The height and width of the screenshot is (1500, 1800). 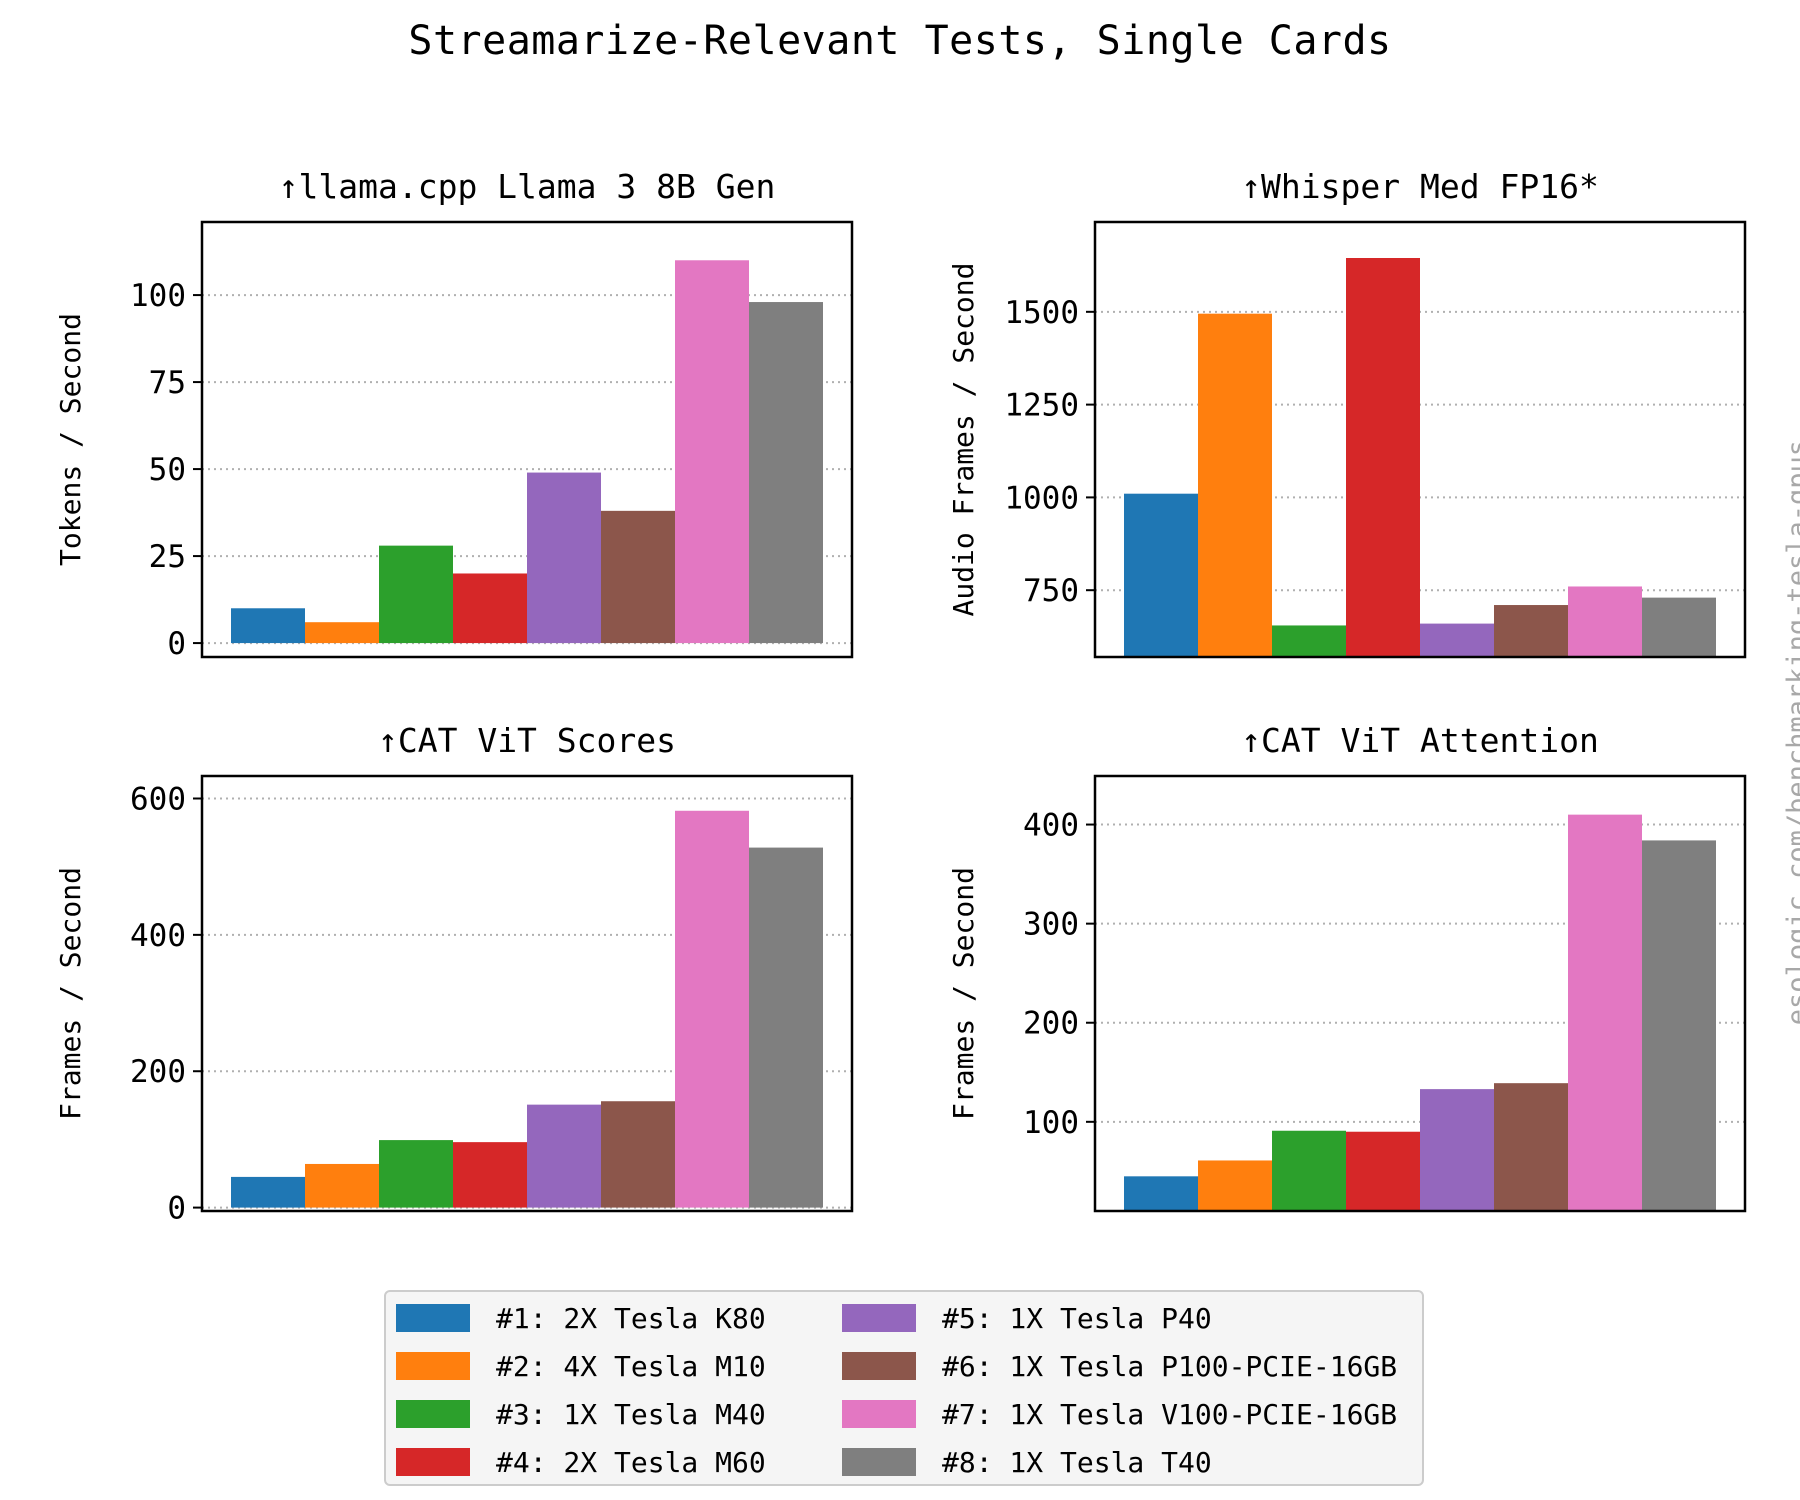 What do you see at coordinates (1420, 186) in the screenshot?
I see `chart-2-title: ↑Whisper Med FP16*` at bounding box center [1420, 186].